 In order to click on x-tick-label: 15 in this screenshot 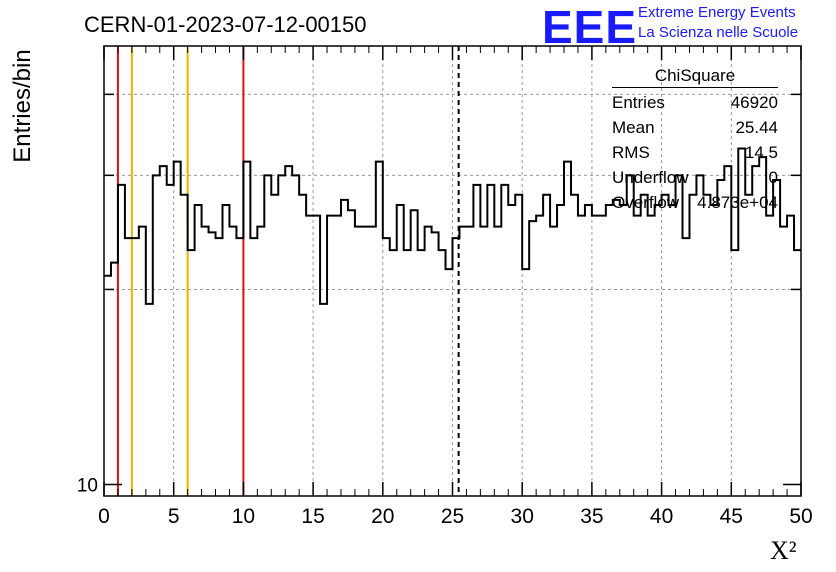, I will do `click(312, 516)`.